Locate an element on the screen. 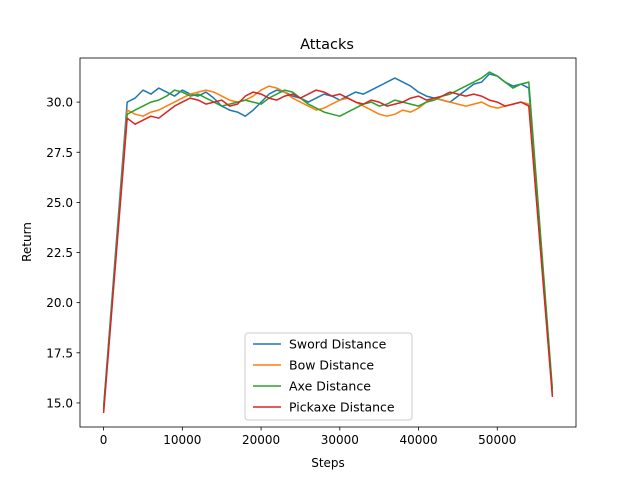 The width and height of the screenshot is (640, 480). y-tick-label: 22.5 is located at coordinates (59, 253).